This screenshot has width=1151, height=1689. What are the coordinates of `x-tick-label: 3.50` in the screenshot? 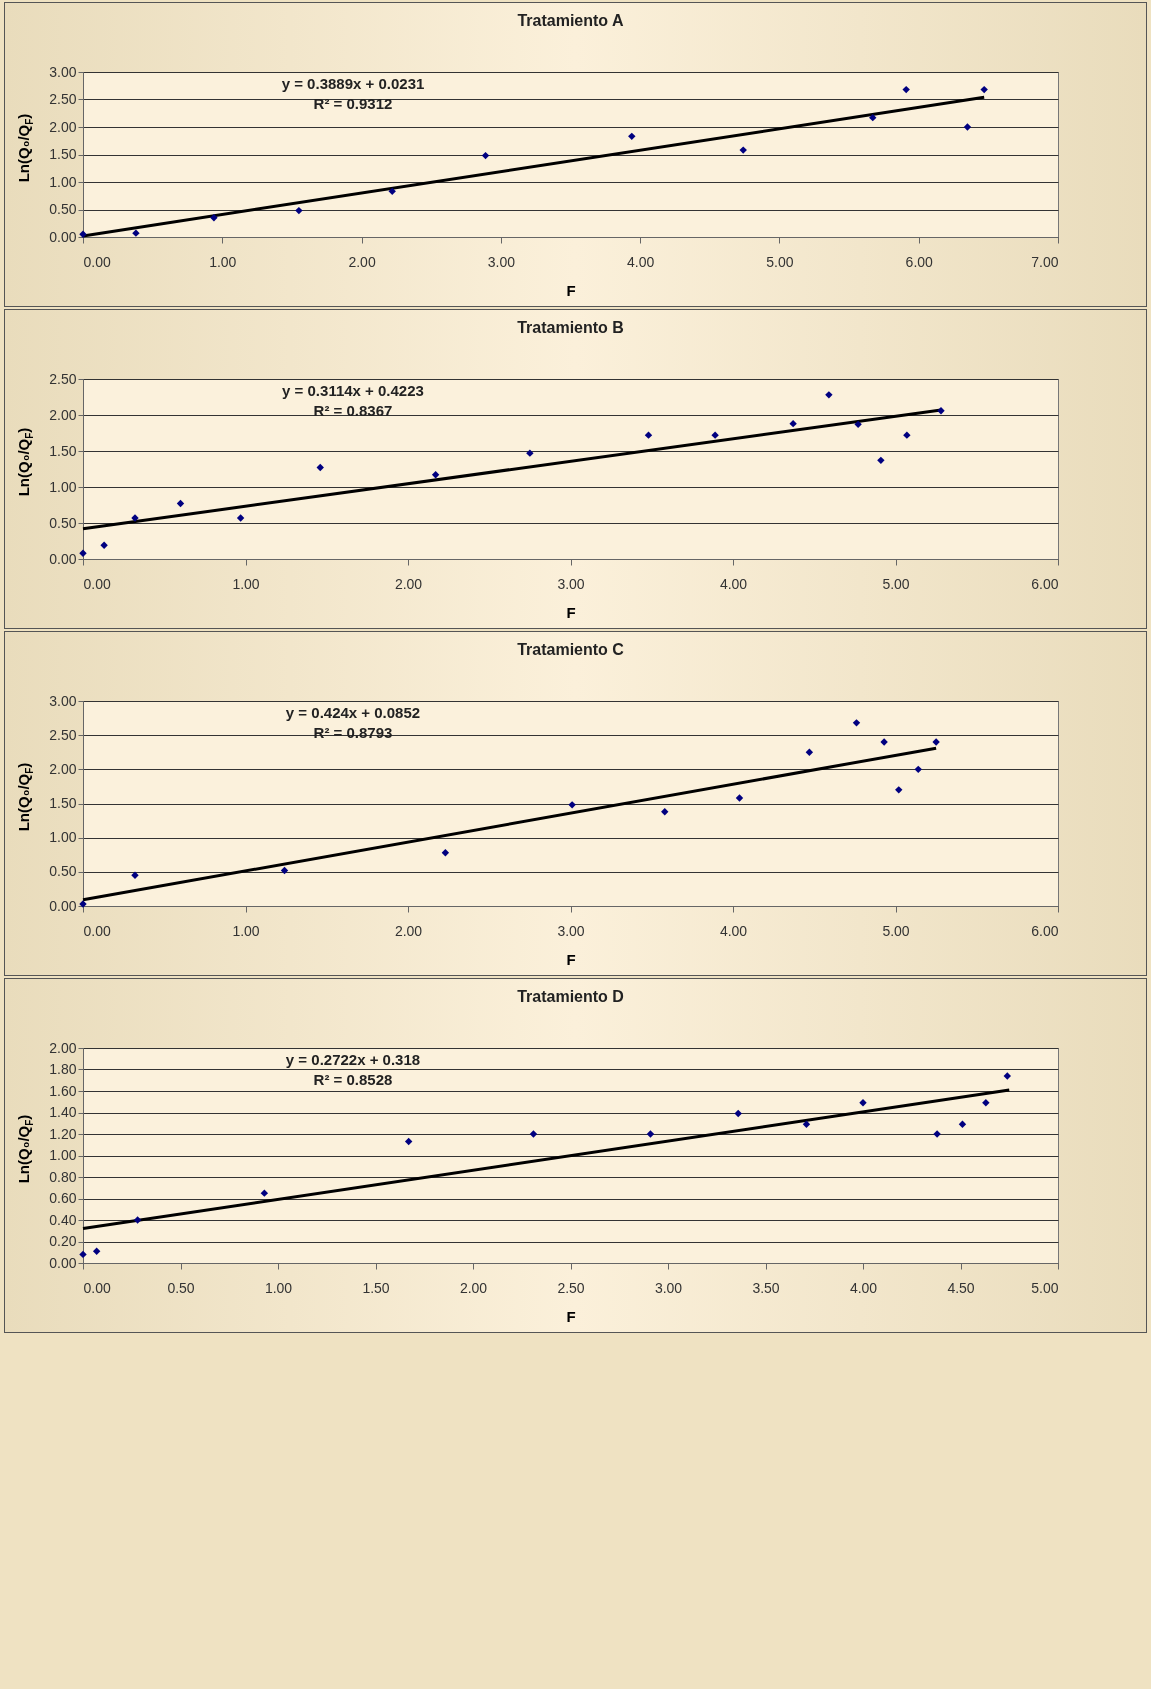 It's located at (766, 1287).